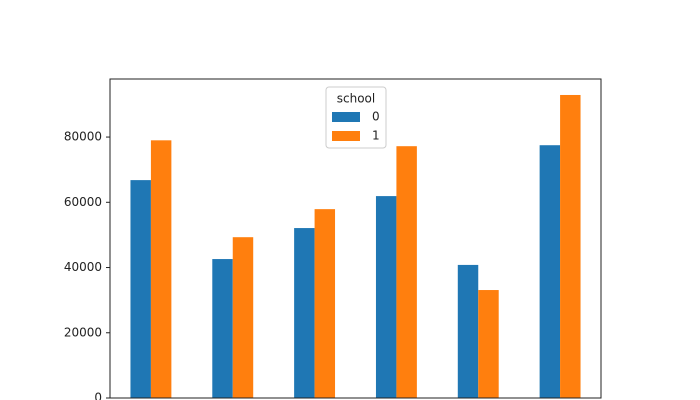  Describe the element at coordinates (356, 99) in the screenshot. I see `legend-title: school` at that location.